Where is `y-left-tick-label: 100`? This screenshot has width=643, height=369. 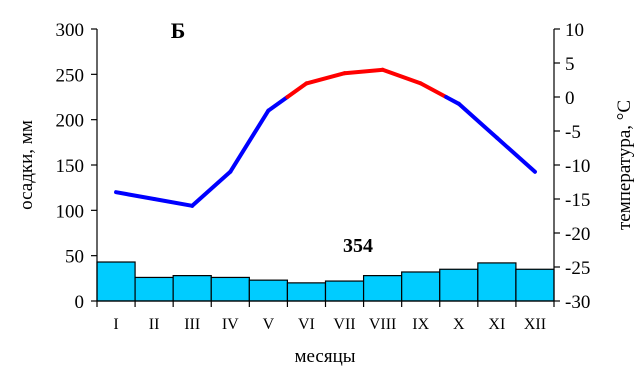 y-left-tick-label: 100 is located at coordinates (70, 211).